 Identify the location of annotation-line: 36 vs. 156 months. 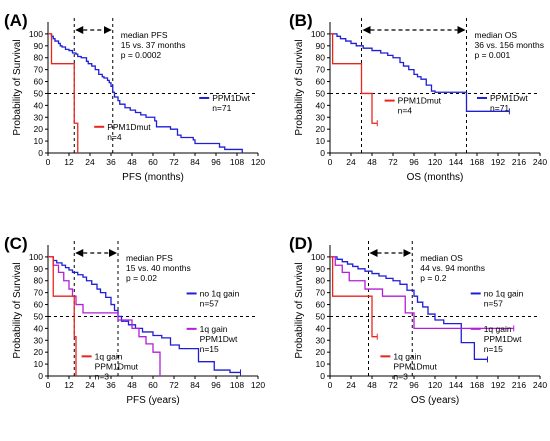
(509, 45).